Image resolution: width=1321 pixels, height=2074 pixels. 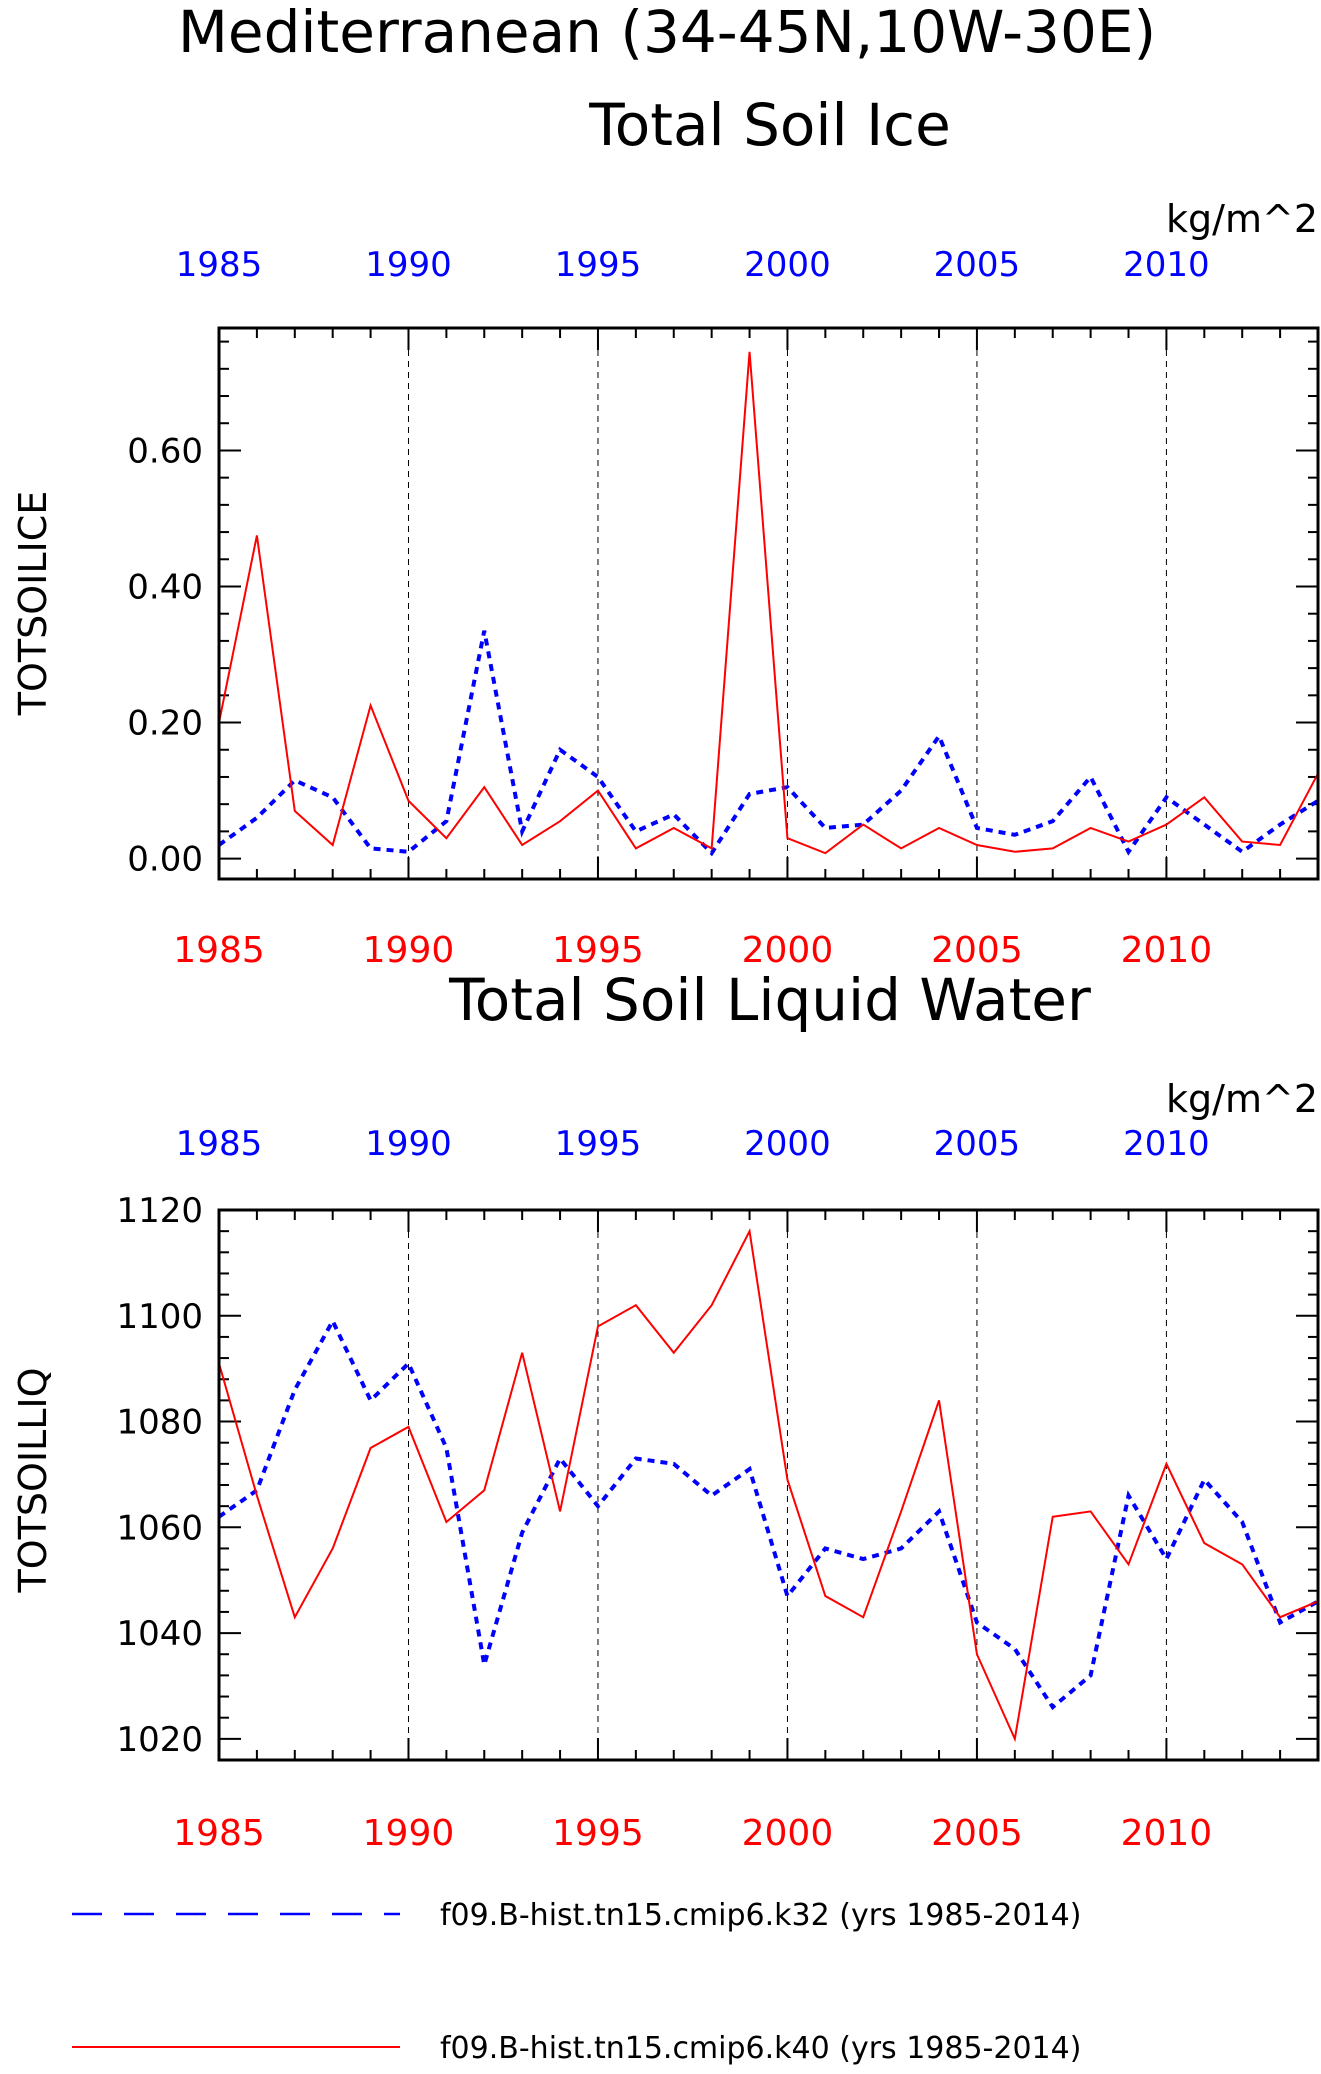 I want to click on y-tick-label: 1080, so click(x=159, y=1423).